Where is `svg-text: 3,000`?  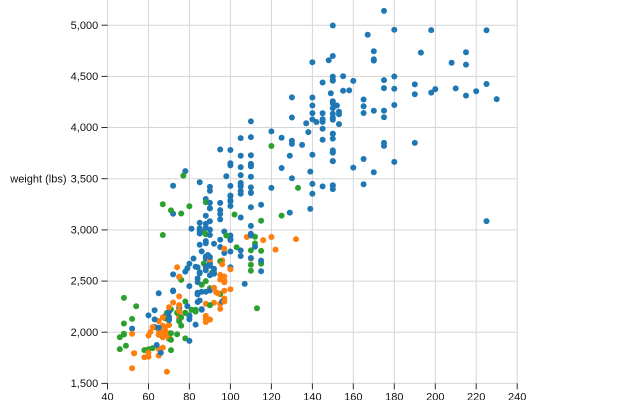 svg-text: 3,000 is located at coordinates (85, 231).